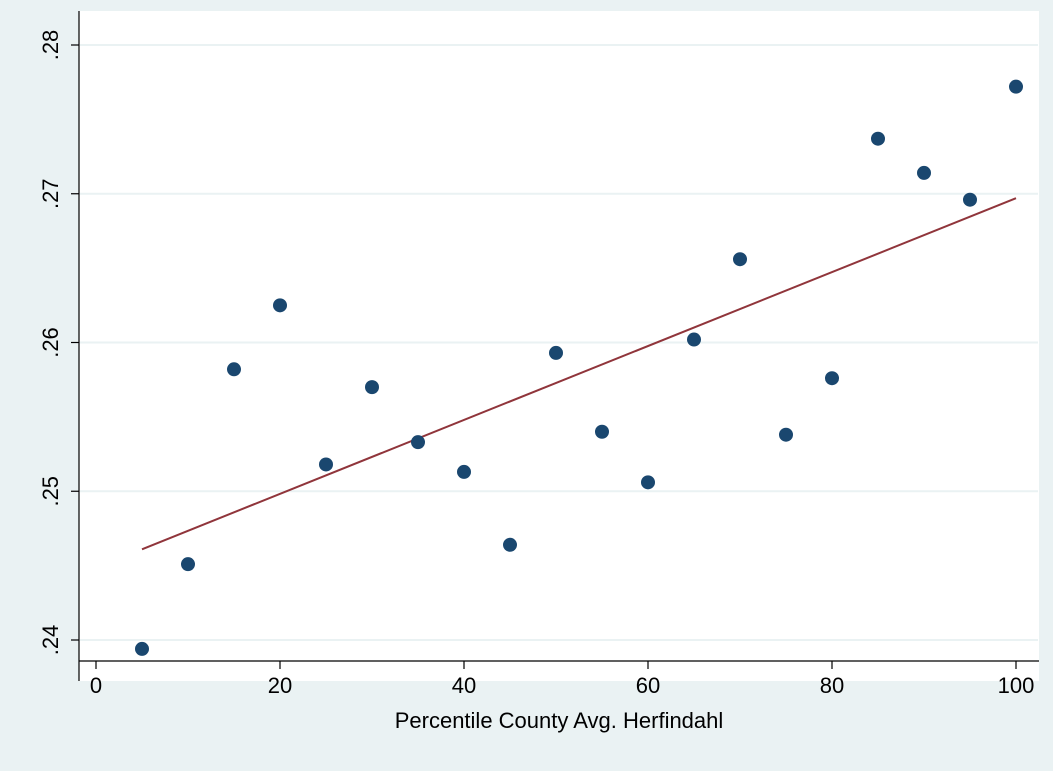 This screenshot has width=1053, height=771. I want to click on x-tick-label: 40, so click(464, 685).